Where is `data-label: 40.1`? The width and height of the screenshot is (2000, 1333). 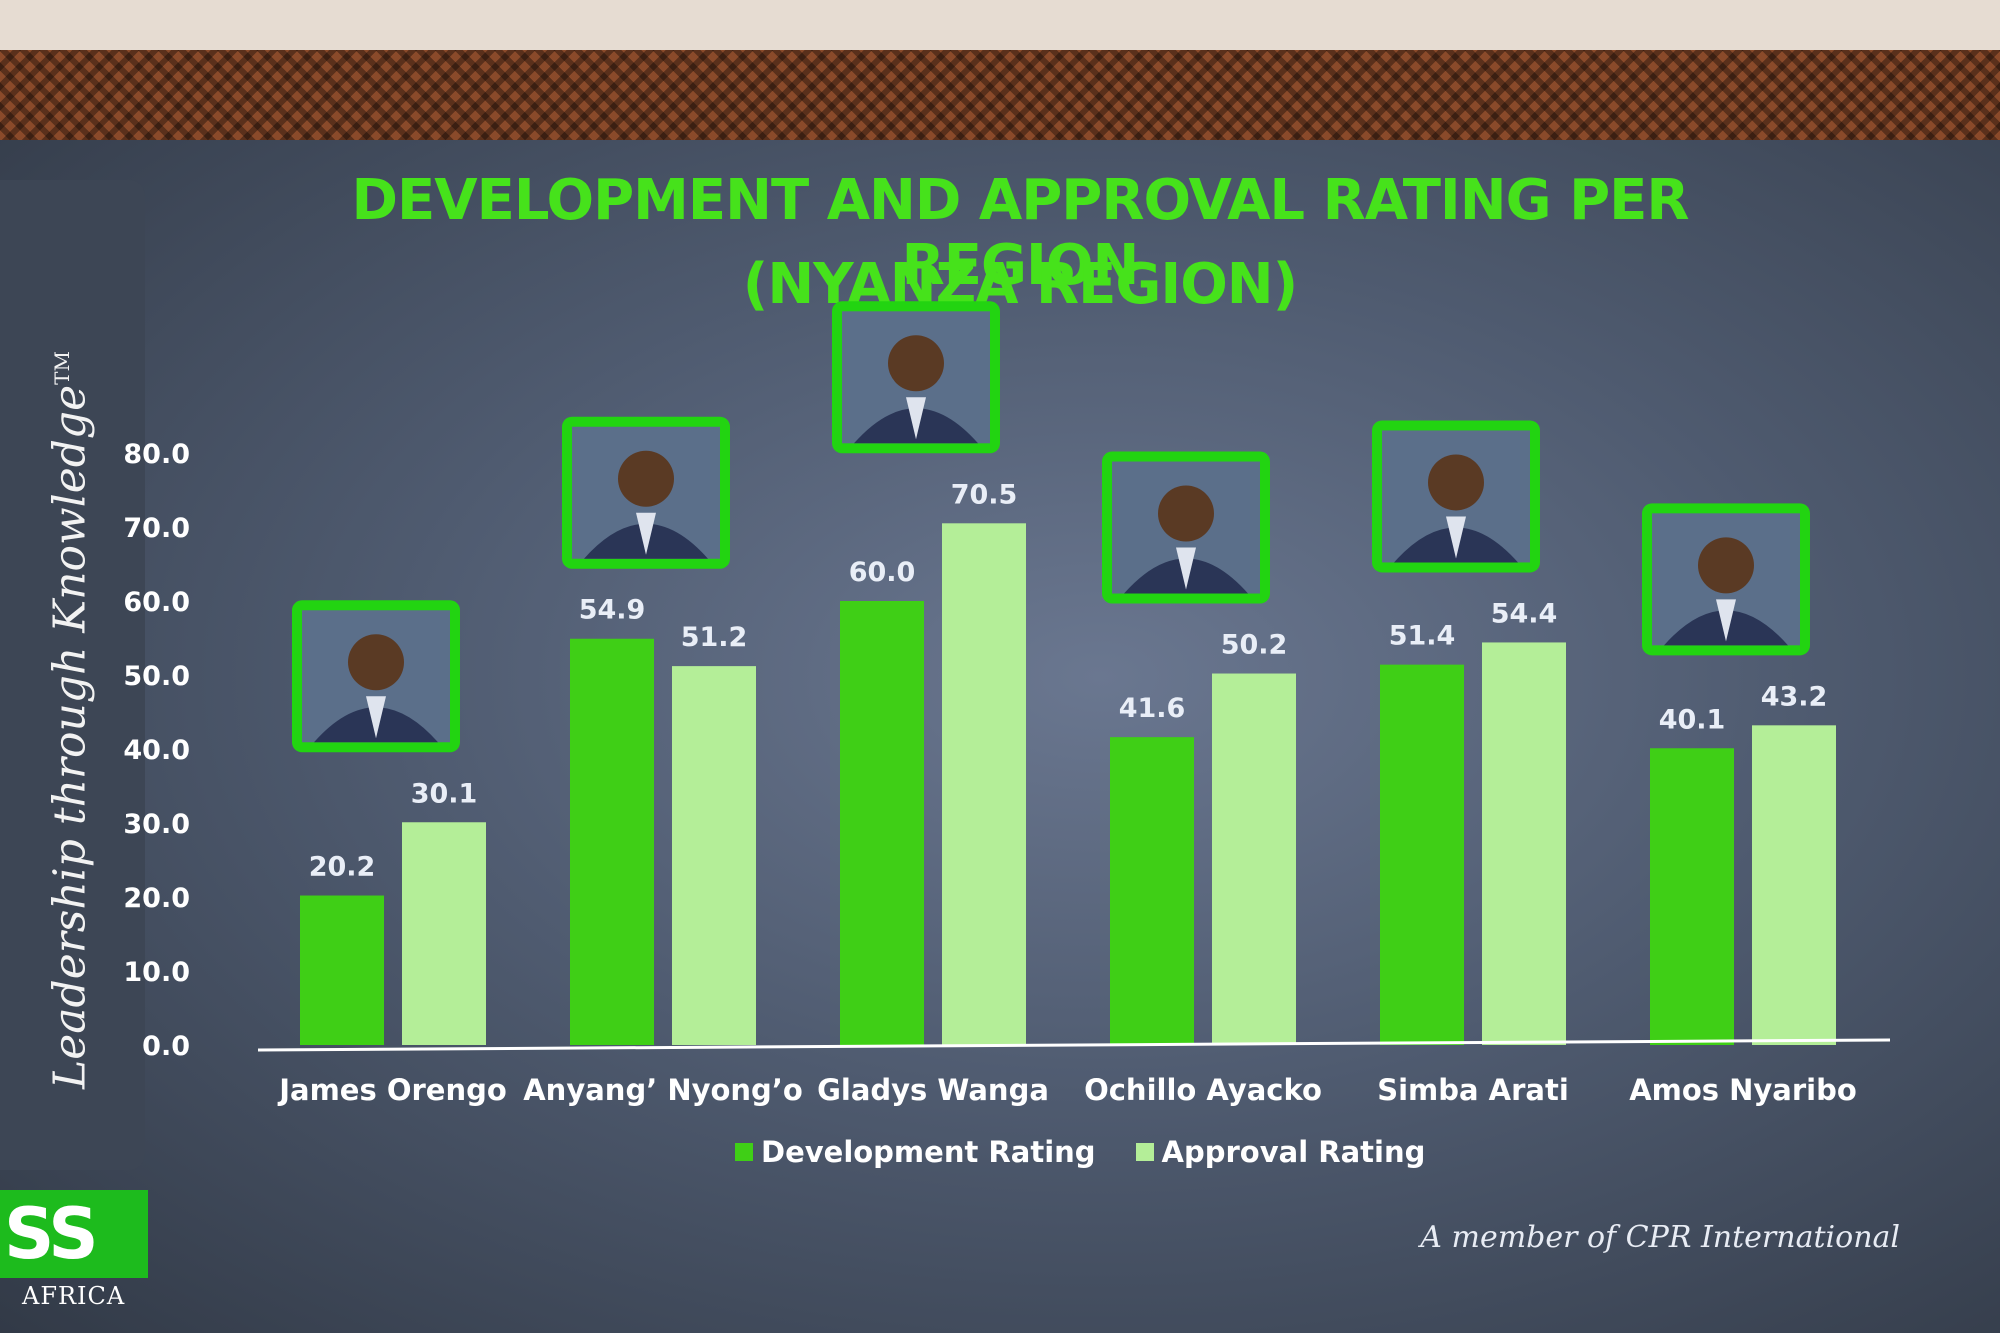
data-label: 40.1 is located at coordinates (1692, 719).